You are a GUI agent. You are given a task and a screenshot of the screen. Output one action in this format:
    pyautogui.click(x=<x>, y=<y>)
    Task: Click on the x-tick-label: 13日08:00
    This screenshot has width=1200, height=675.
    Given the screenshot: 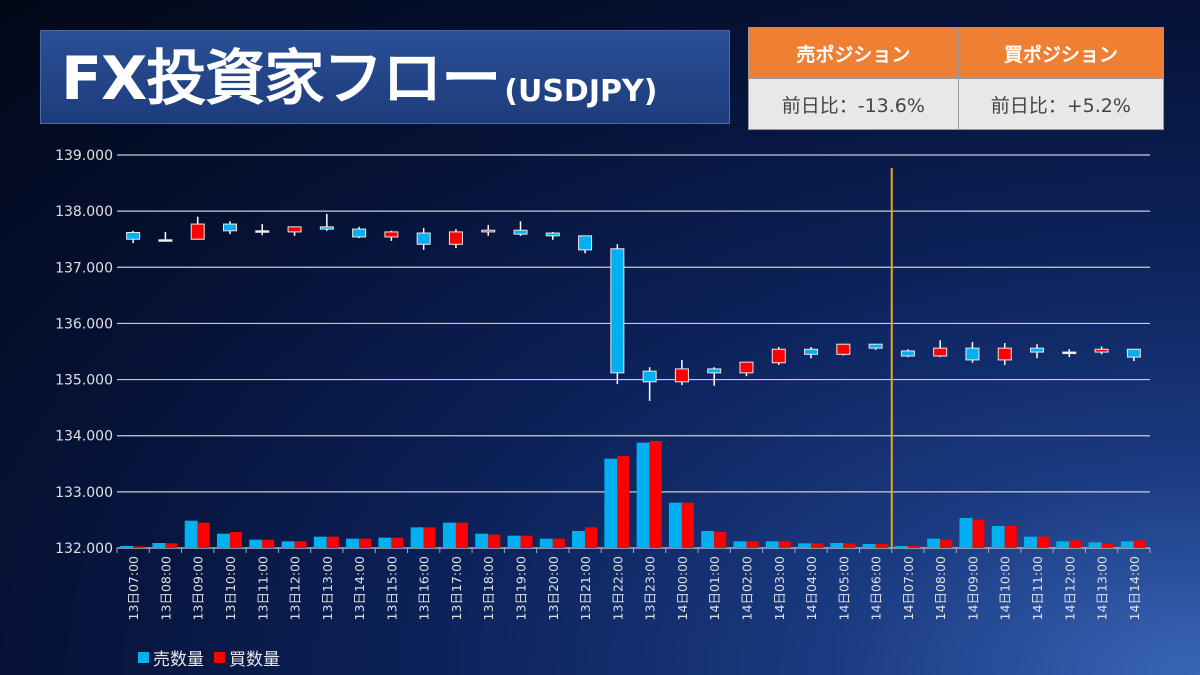 What is the action you would take?
    pyautogui.click(x=165, y=588)
    